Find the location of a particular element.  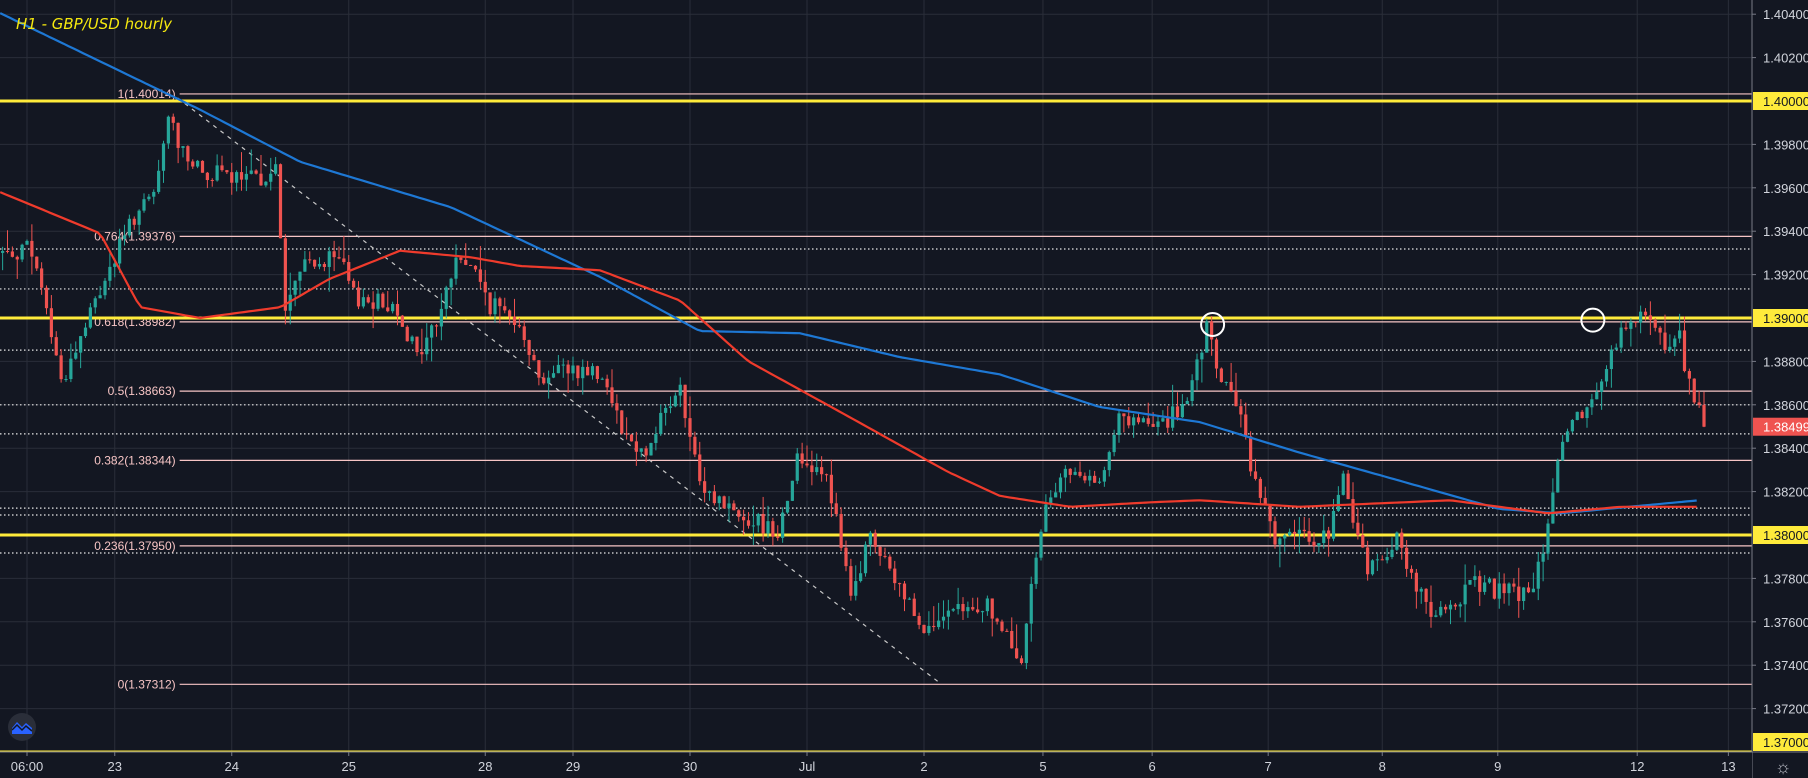

price-tick-label: 1.39600 is located at coordinates (1785, 188).